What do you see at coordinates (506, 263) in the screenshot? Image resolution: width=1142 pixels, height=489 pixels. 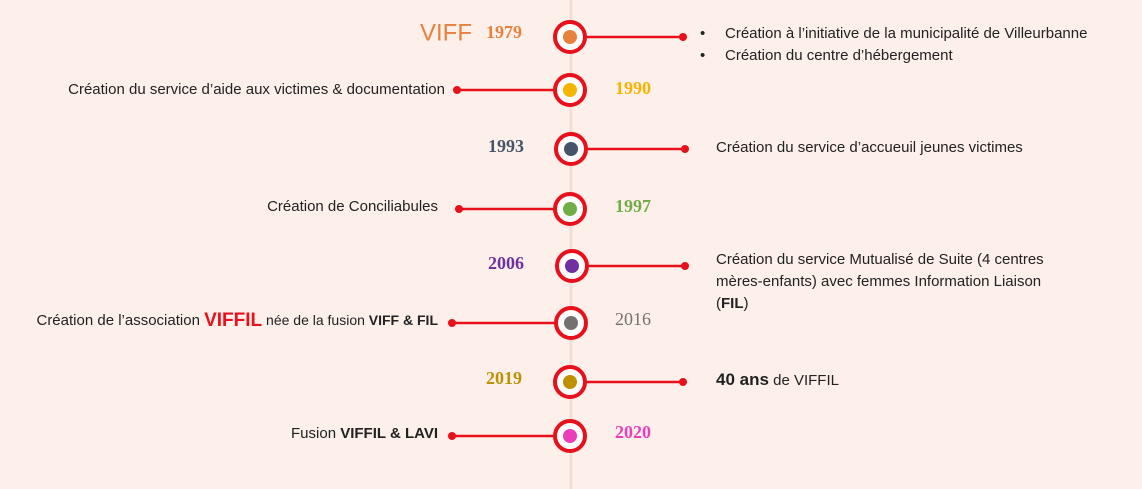 I see `year: 2006` at bounding box center [506, 263].